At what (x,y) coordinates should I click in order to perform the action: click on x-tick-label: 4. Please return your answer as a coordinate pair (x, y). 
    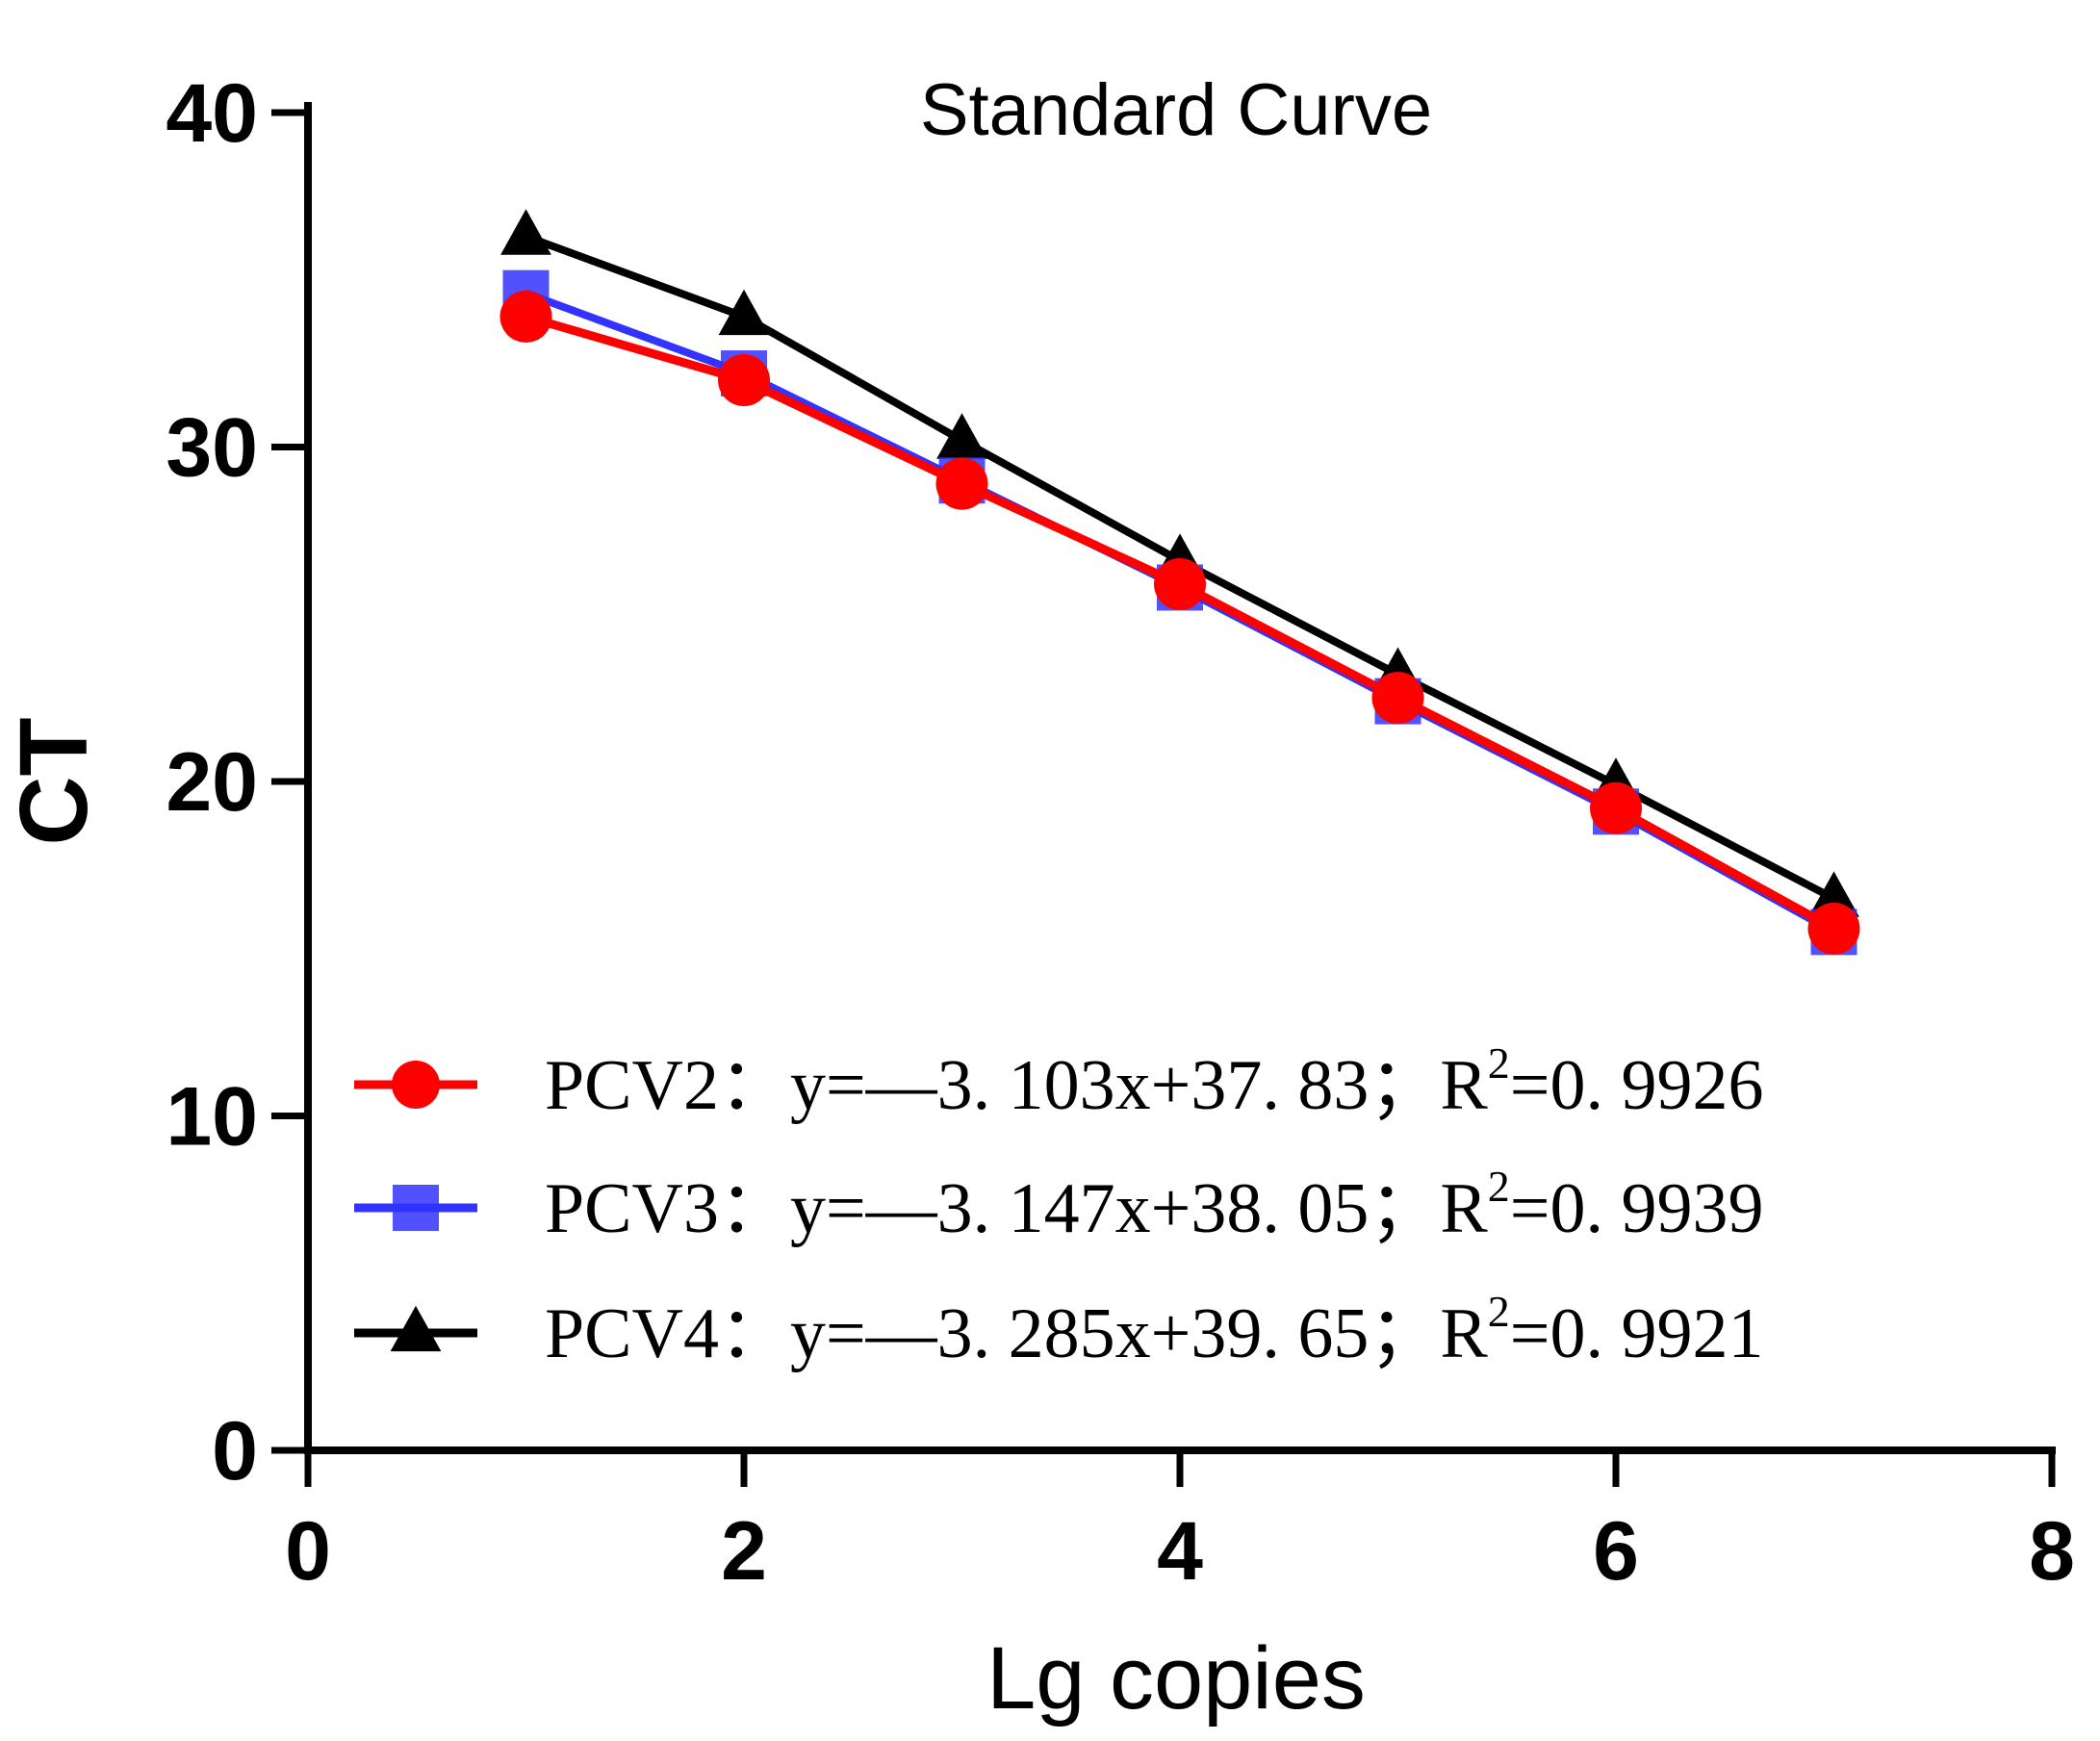
    Looking at the image, I should click on (1180, 1551).